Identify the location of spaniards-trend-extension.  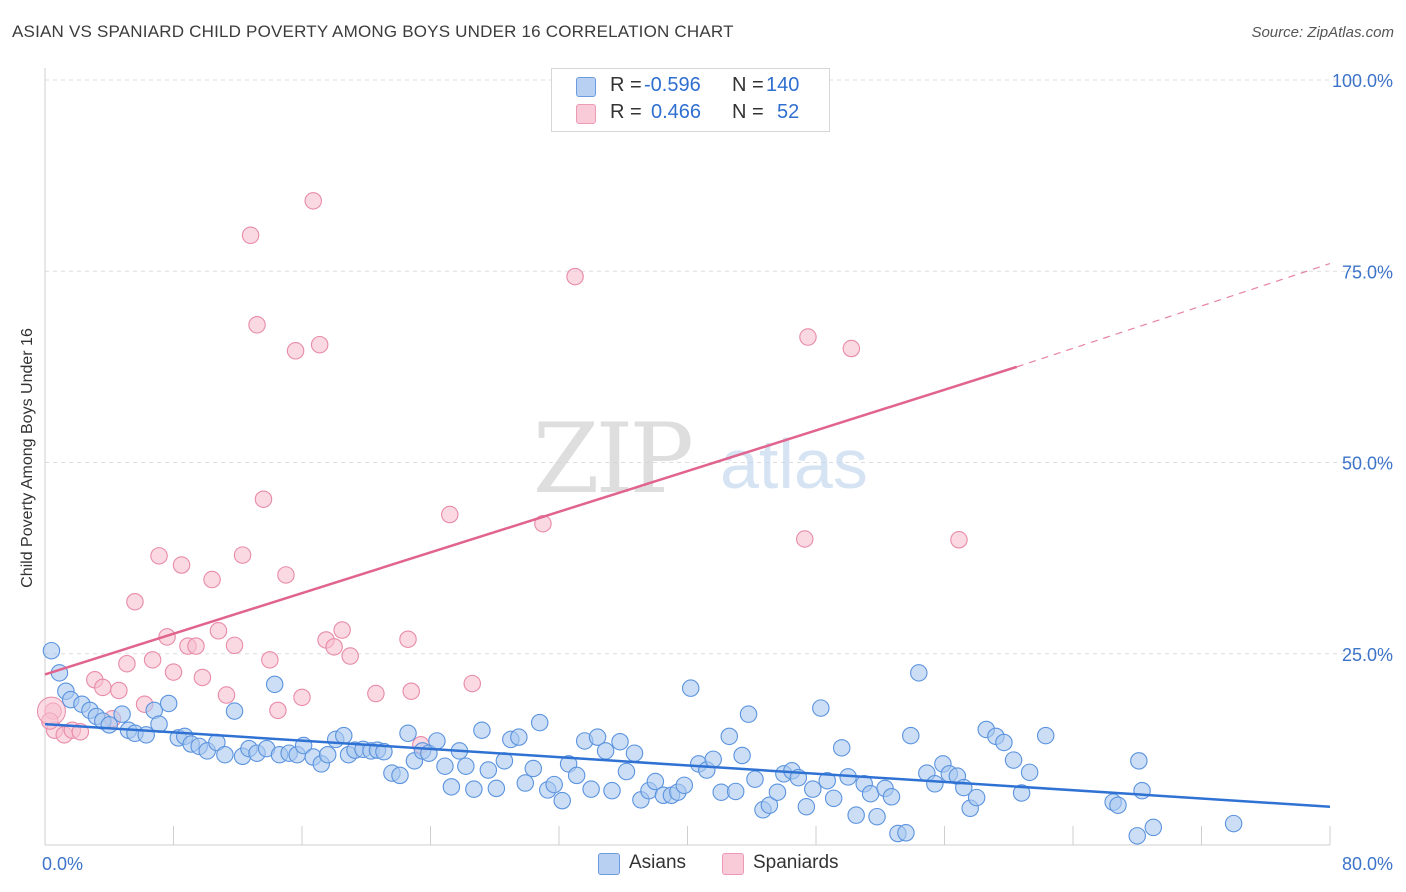
(1173, 315).